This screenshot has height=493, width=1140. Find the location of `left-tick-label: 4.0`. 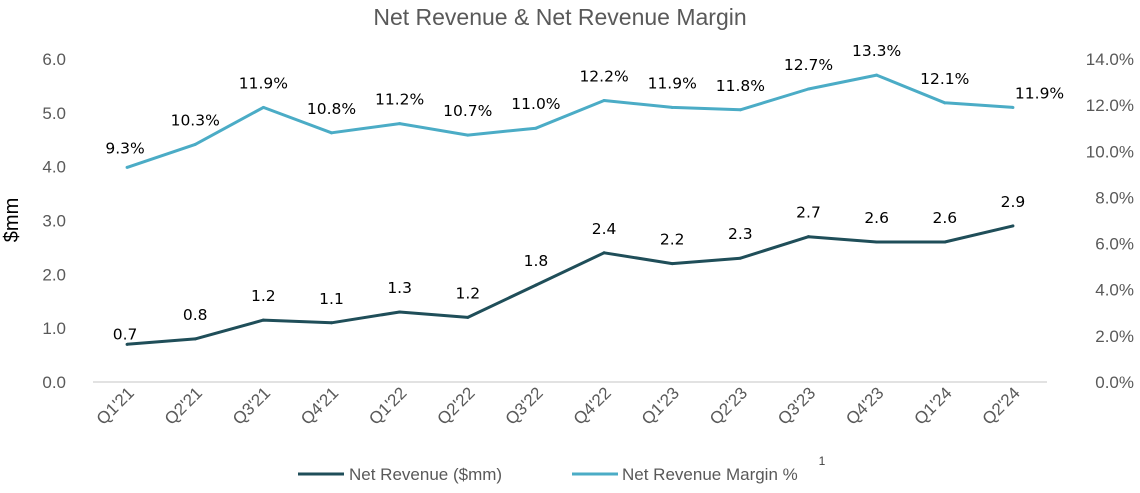

left-tick-label: 4.0 is located at coordinates (54, 167).